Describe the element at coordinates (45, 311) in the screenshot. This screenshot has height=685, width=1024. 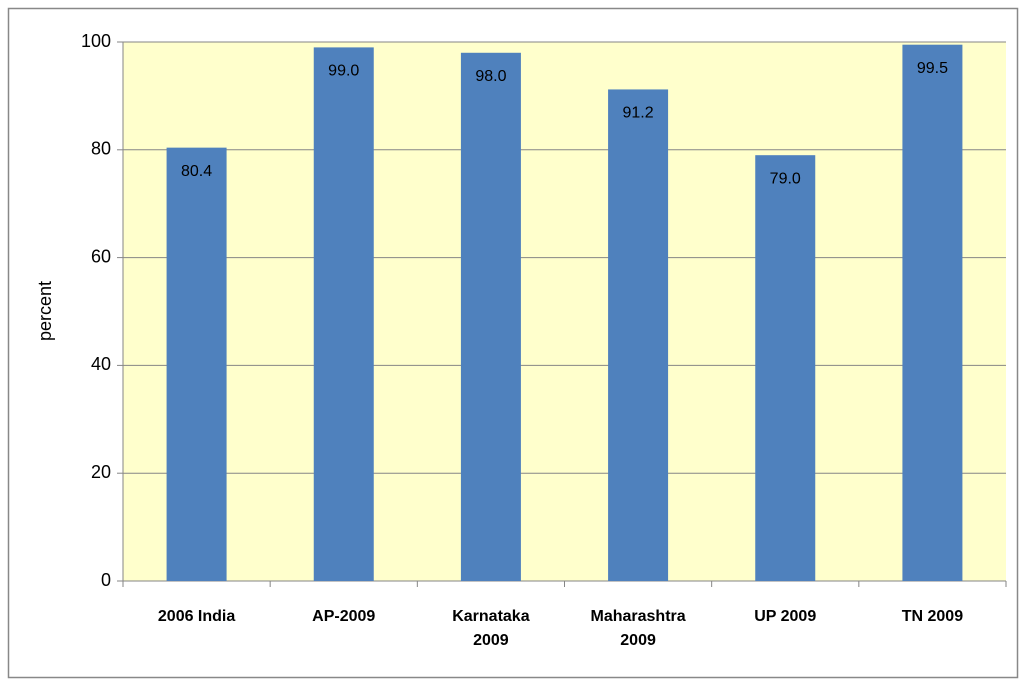
I see `y-axis-label: percent` at that location.